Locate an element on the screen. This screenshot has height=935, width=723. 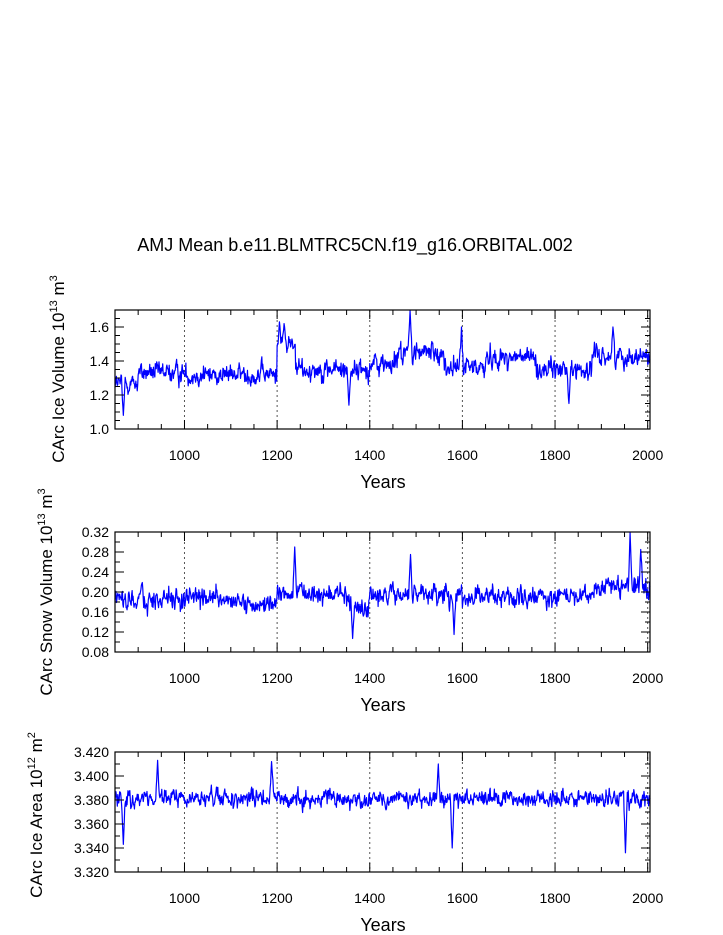
y-axis-label-superscript: 12 is located at coordinates (32, 763).